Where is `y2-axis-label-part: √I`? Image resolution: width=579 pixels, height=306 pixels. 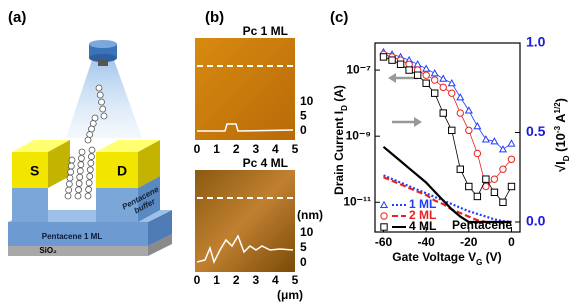
y2-axis-label-part: √I is located at coordinates (560, 166).